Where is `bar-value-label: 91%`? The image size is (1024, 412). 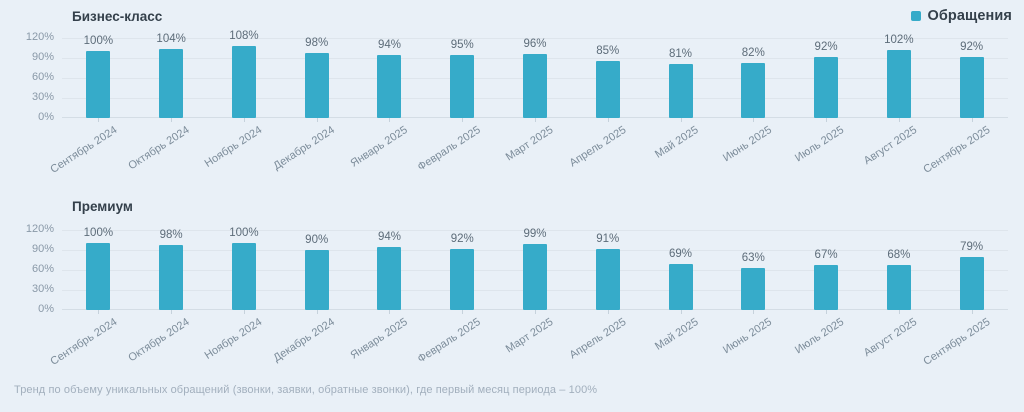 bar-value-label: 91% is located at coordinates (608, 239).